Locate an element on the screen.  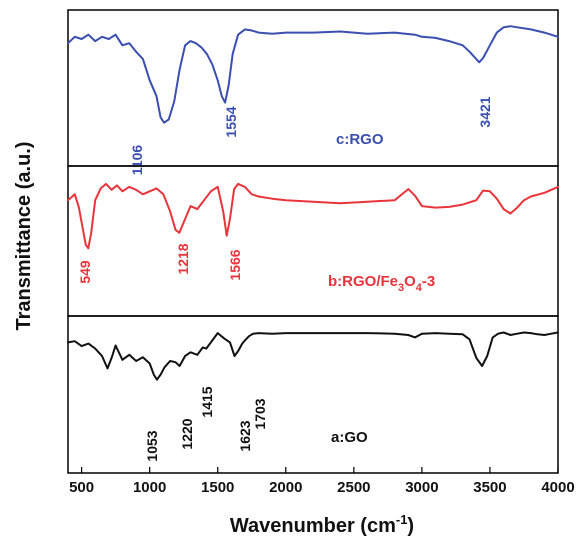
x-tick-label-1000: 1000 is located at coordinates (149, 487).